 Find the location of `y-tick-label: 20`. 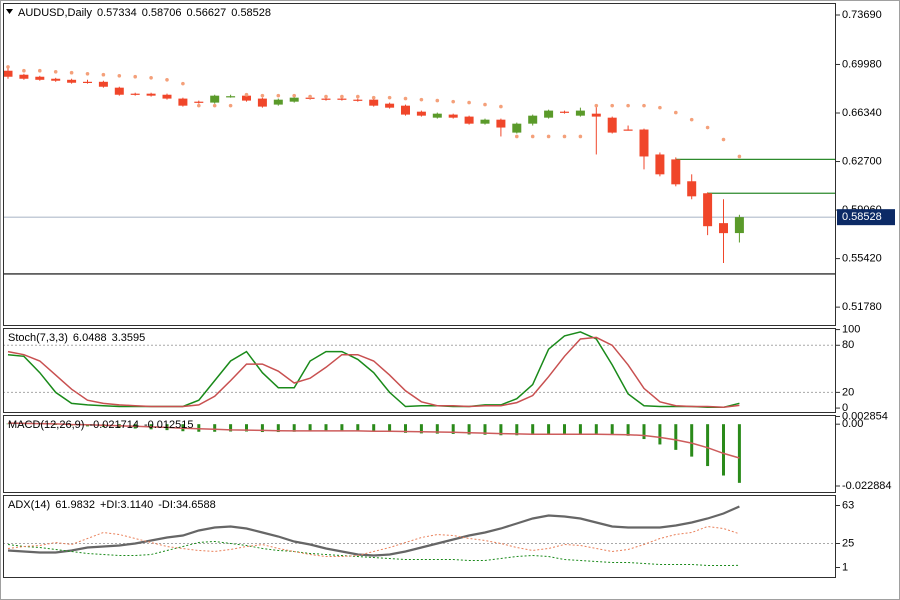

y-tick-label: 20 is located at coordinates (848, 392).